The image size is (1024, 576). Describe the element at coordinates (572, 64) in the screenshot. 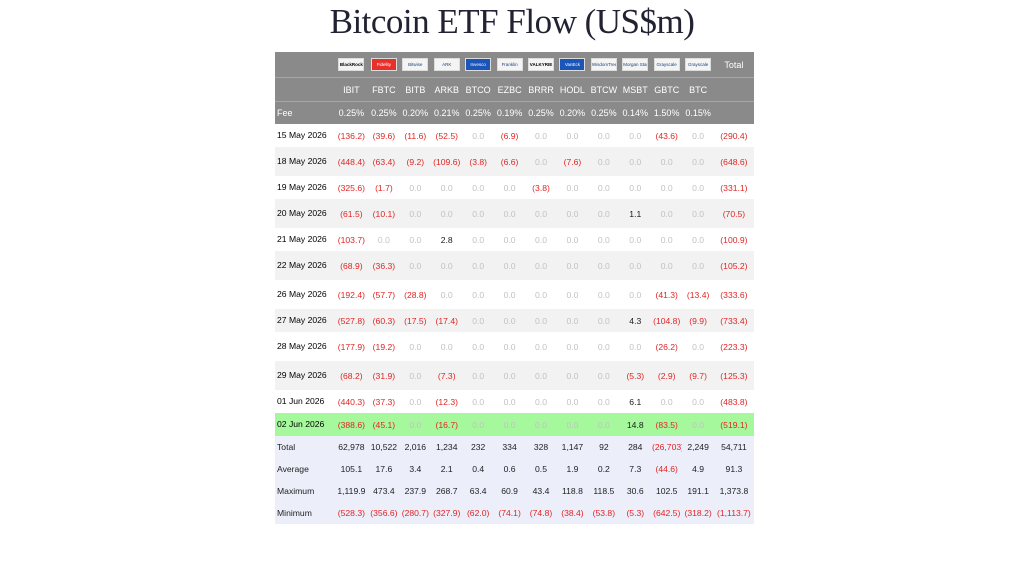

I see `issuer-logo: VanEck` at that location.